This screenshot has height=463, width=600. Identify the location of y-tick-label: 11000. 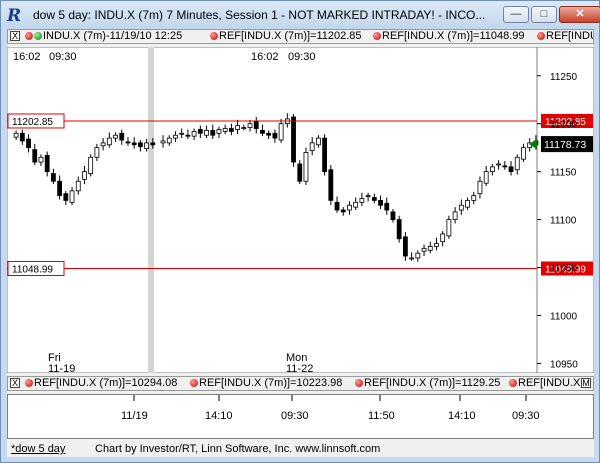
(564, 316).